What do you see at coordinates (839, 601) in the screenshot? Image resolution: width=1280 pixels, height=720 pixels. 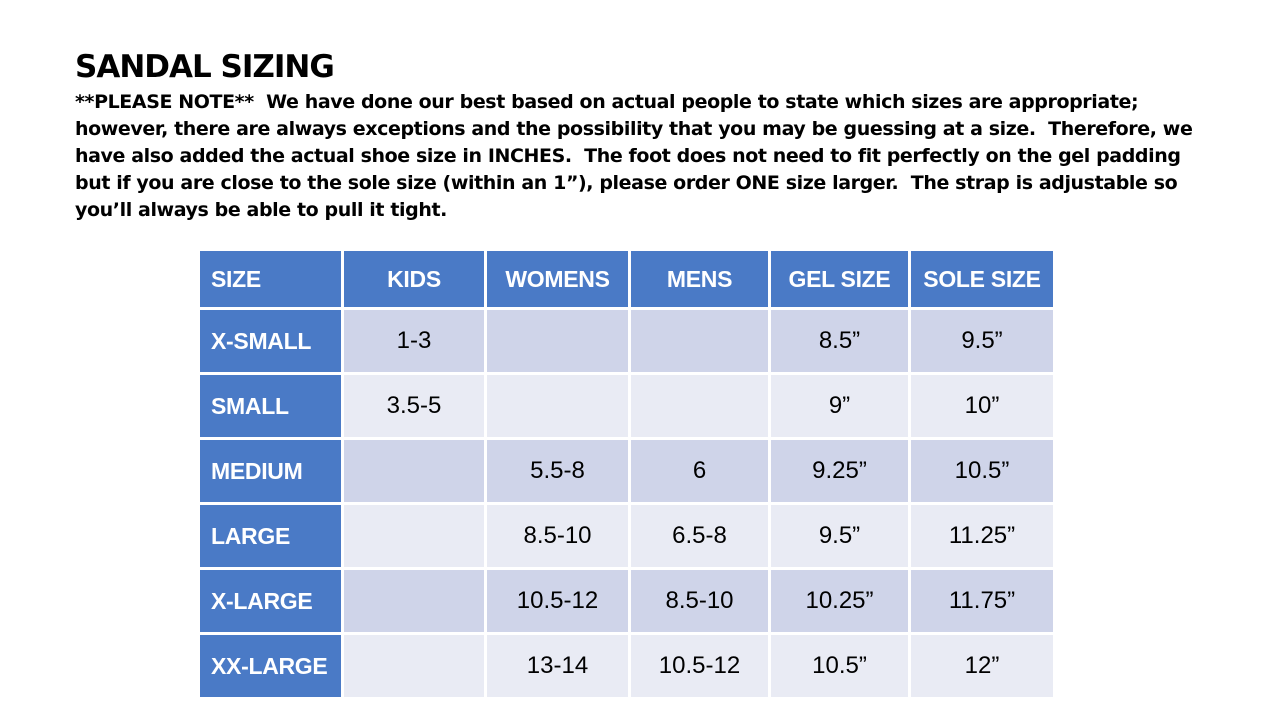 I see `cell-x-large-gel-size: 10.25”` at bounding box center [839, 601].